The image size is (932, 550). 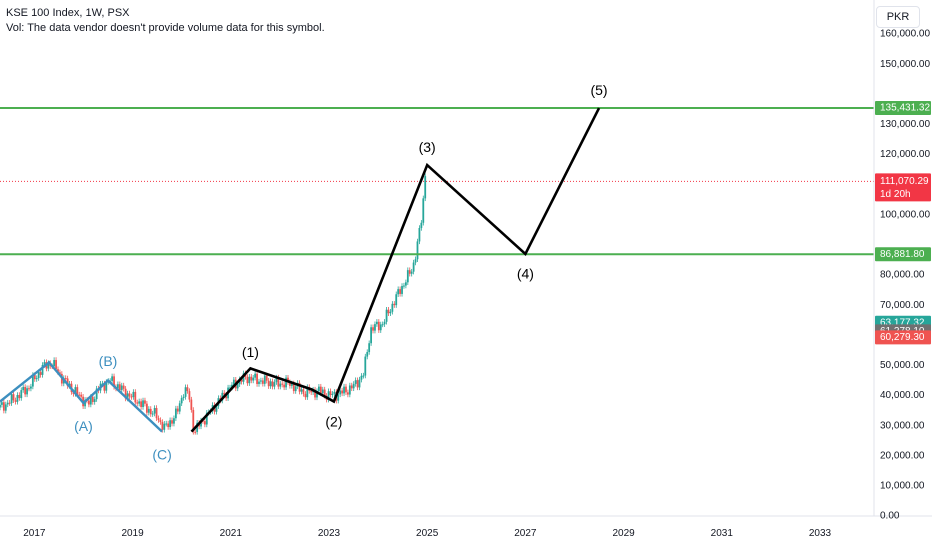 What do you see at coordinates (598, 90) in the screenshot?
I see `wave-label: (5)` at bounding box center [598, 90].